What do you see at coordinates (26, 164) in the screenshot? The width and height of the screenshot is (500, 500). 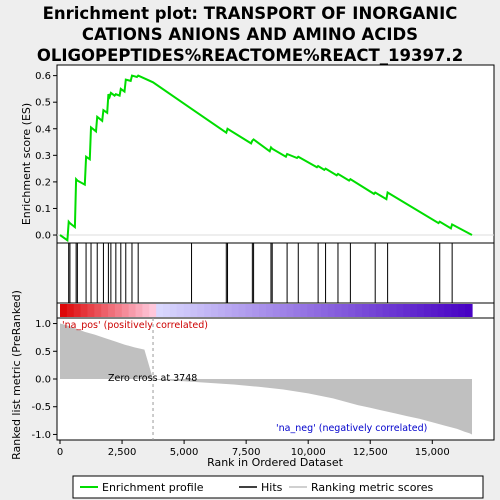 I see `es-y-axis-label: Enrichment score (ES)` at bounding box center [26, 164].